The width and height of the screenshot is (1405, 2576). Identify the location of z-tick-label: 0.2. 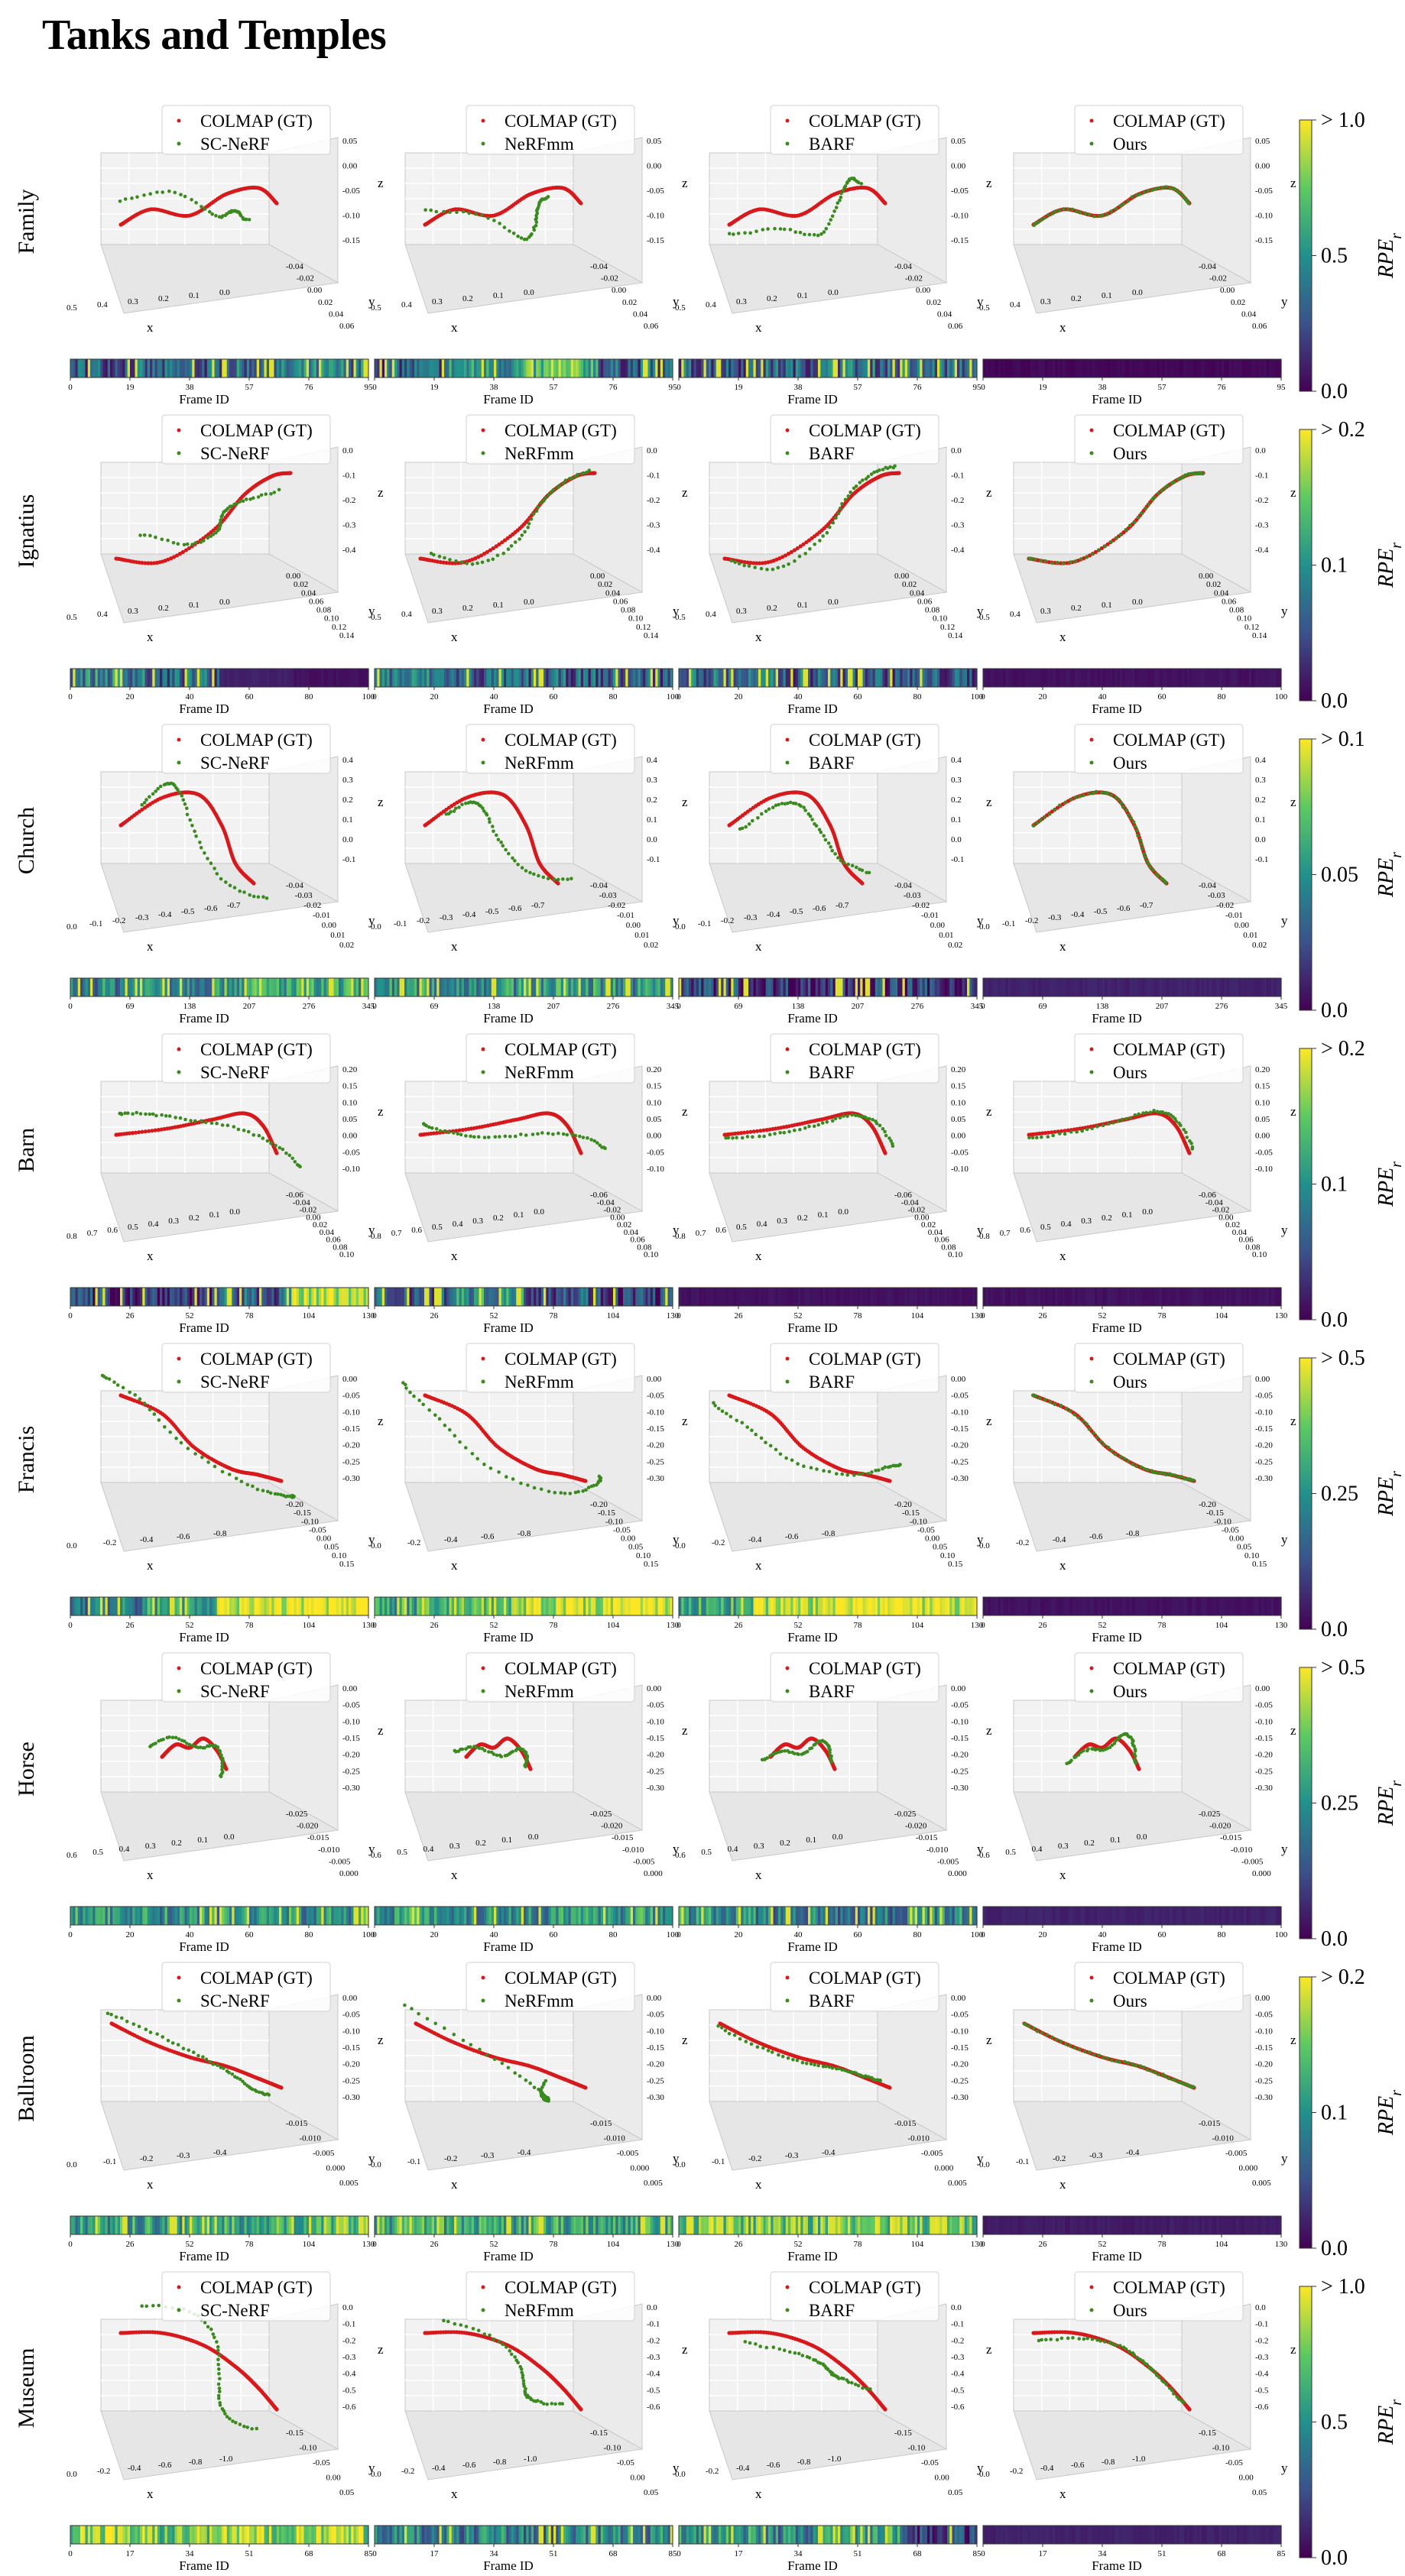
(1260, 800).